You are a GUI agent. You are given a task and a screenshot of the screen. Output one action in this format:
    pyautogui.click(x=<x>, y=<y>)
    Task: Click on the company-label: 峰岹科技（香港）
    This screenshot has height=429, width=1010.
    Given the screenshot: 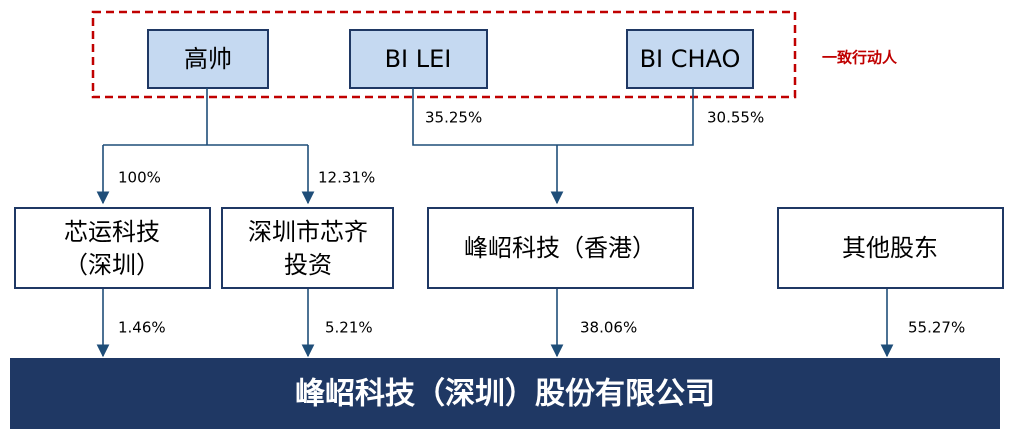 What is the action you would take?
    pyautogui.click(x=560, y=248)
    